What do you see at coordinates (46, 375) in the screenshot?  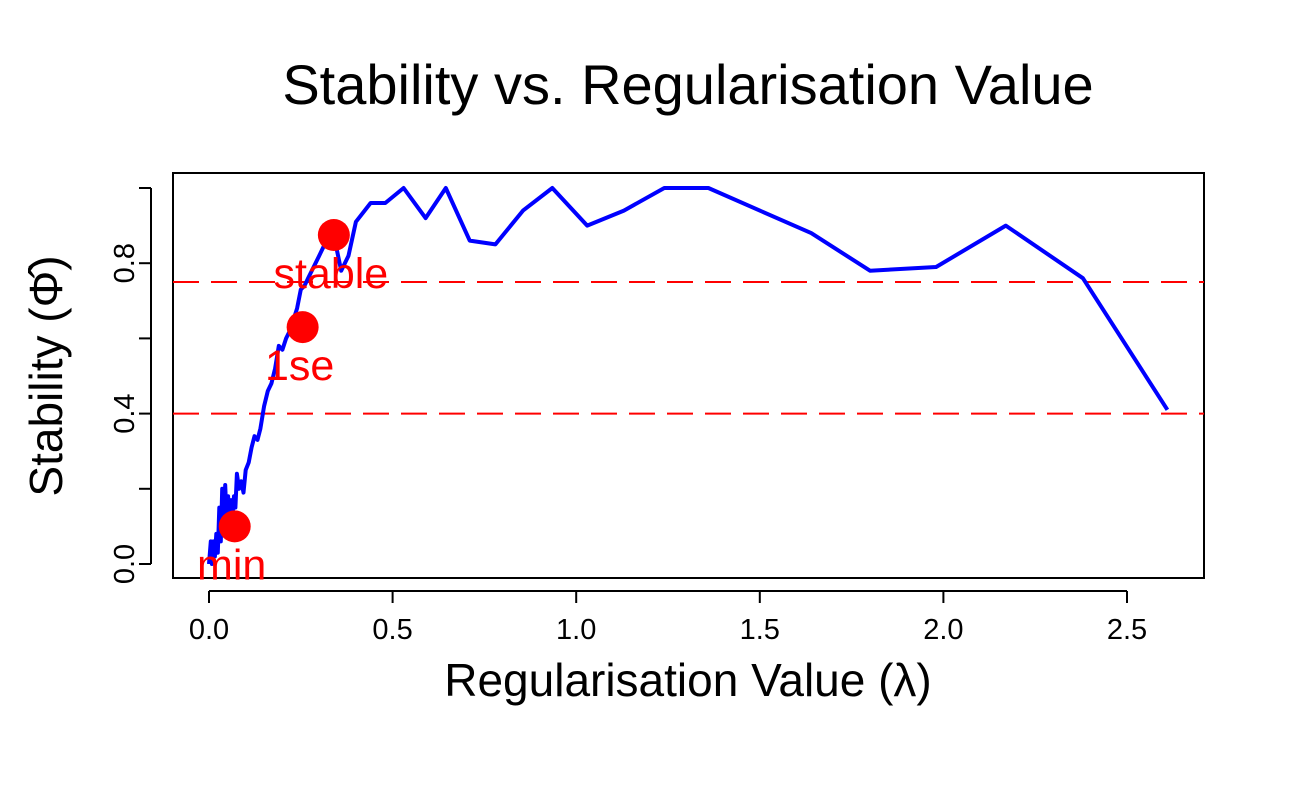 I see `y-axis-label: Stability (Φ̂)` at bounding box center [46, 375].